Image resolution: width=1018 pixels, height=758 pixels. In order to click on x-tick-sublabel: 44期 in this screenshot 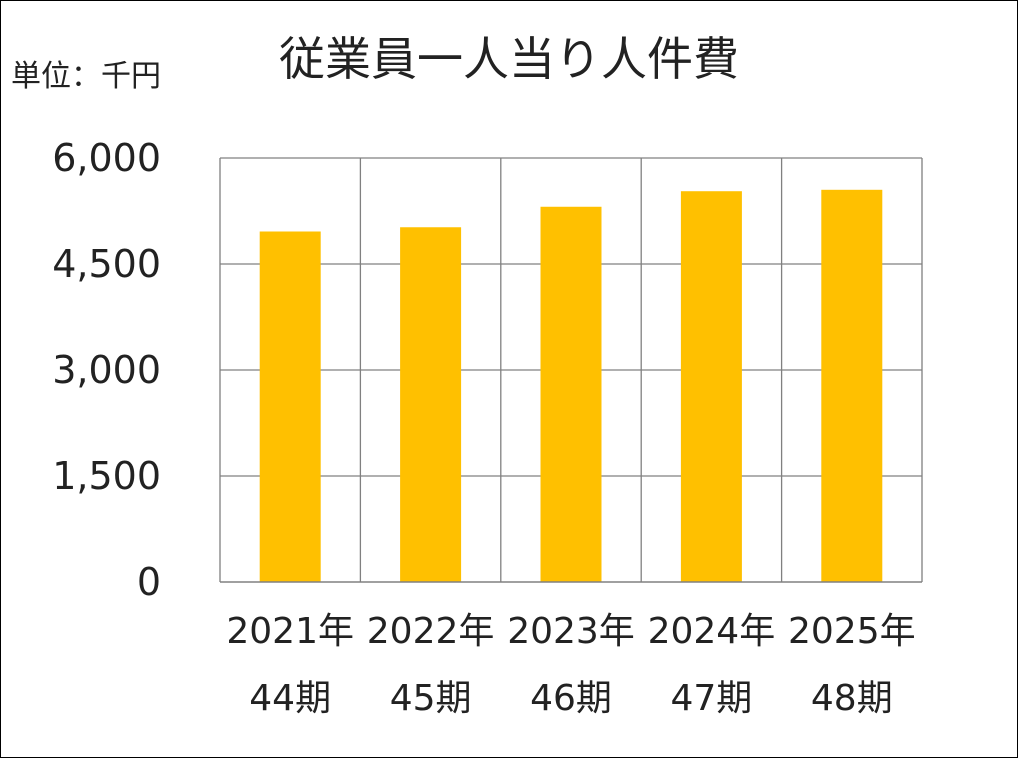, I will do `click(290, 698)`.